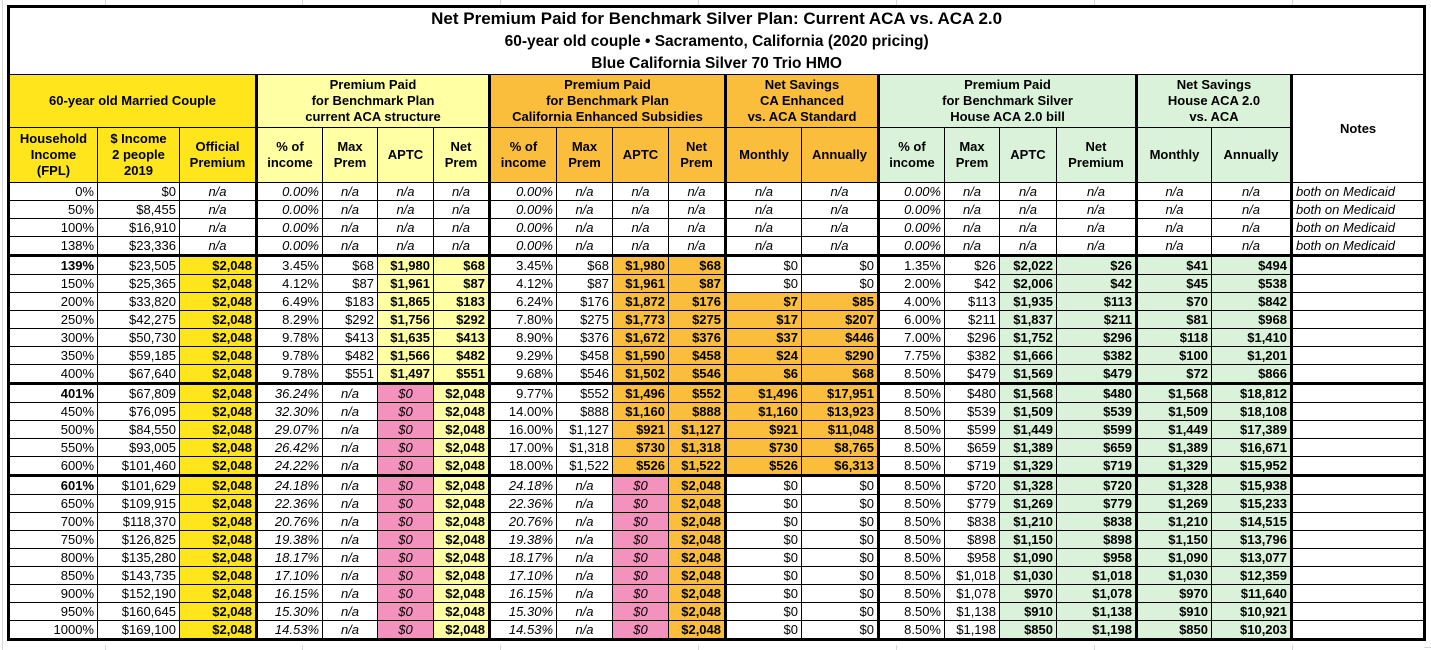 Image resolution: width=1431 pixels, height=650 pixels. Describe the element at coordinates (911, 302) in the screenshot. I see `cell-h_pct: 4.00%` at that location.